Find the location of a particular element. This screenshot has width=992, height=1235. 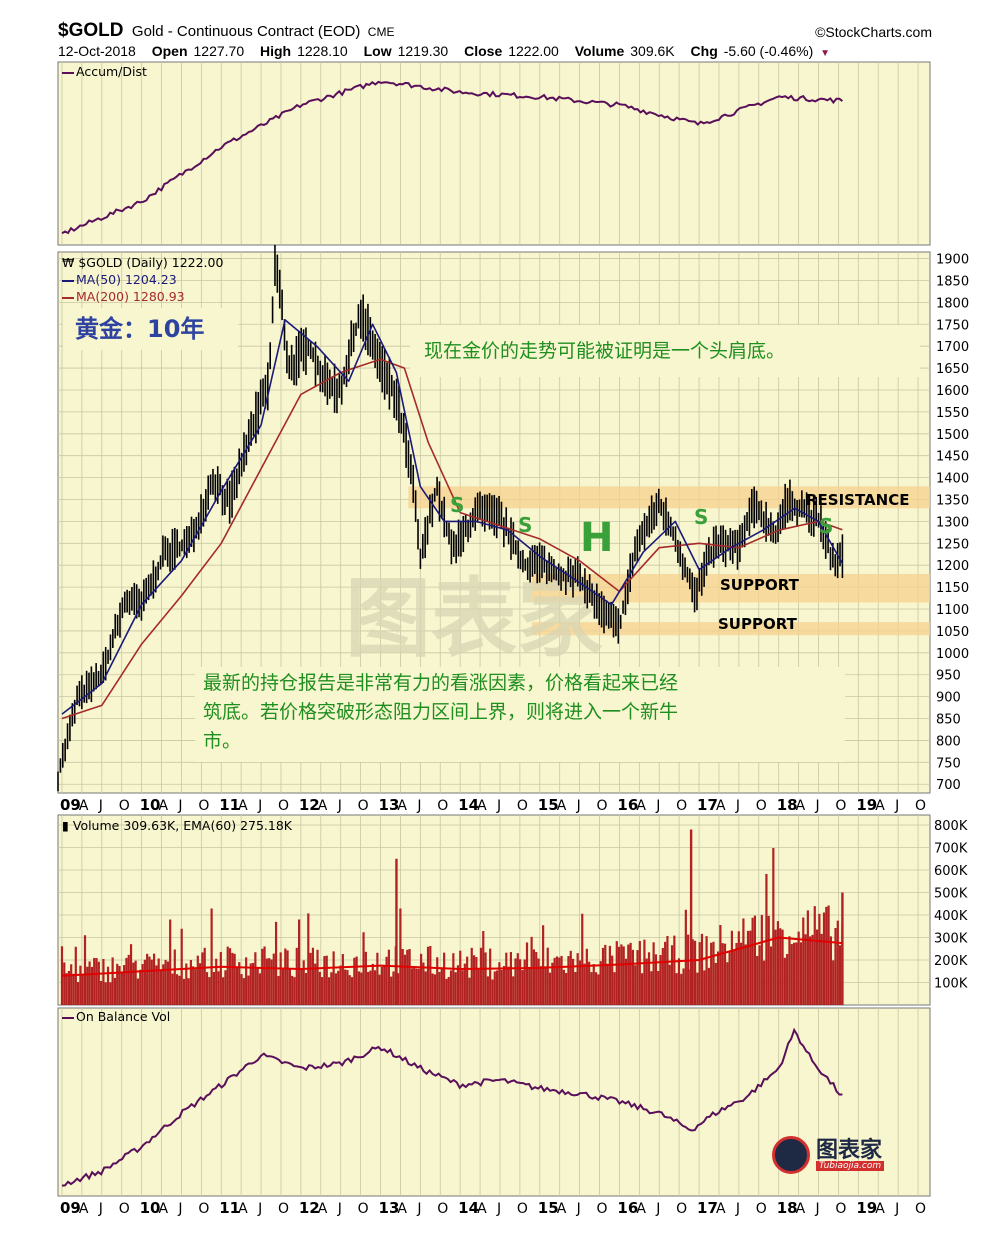

logo-text: 图表家 is located at coordinates (849, 1150).